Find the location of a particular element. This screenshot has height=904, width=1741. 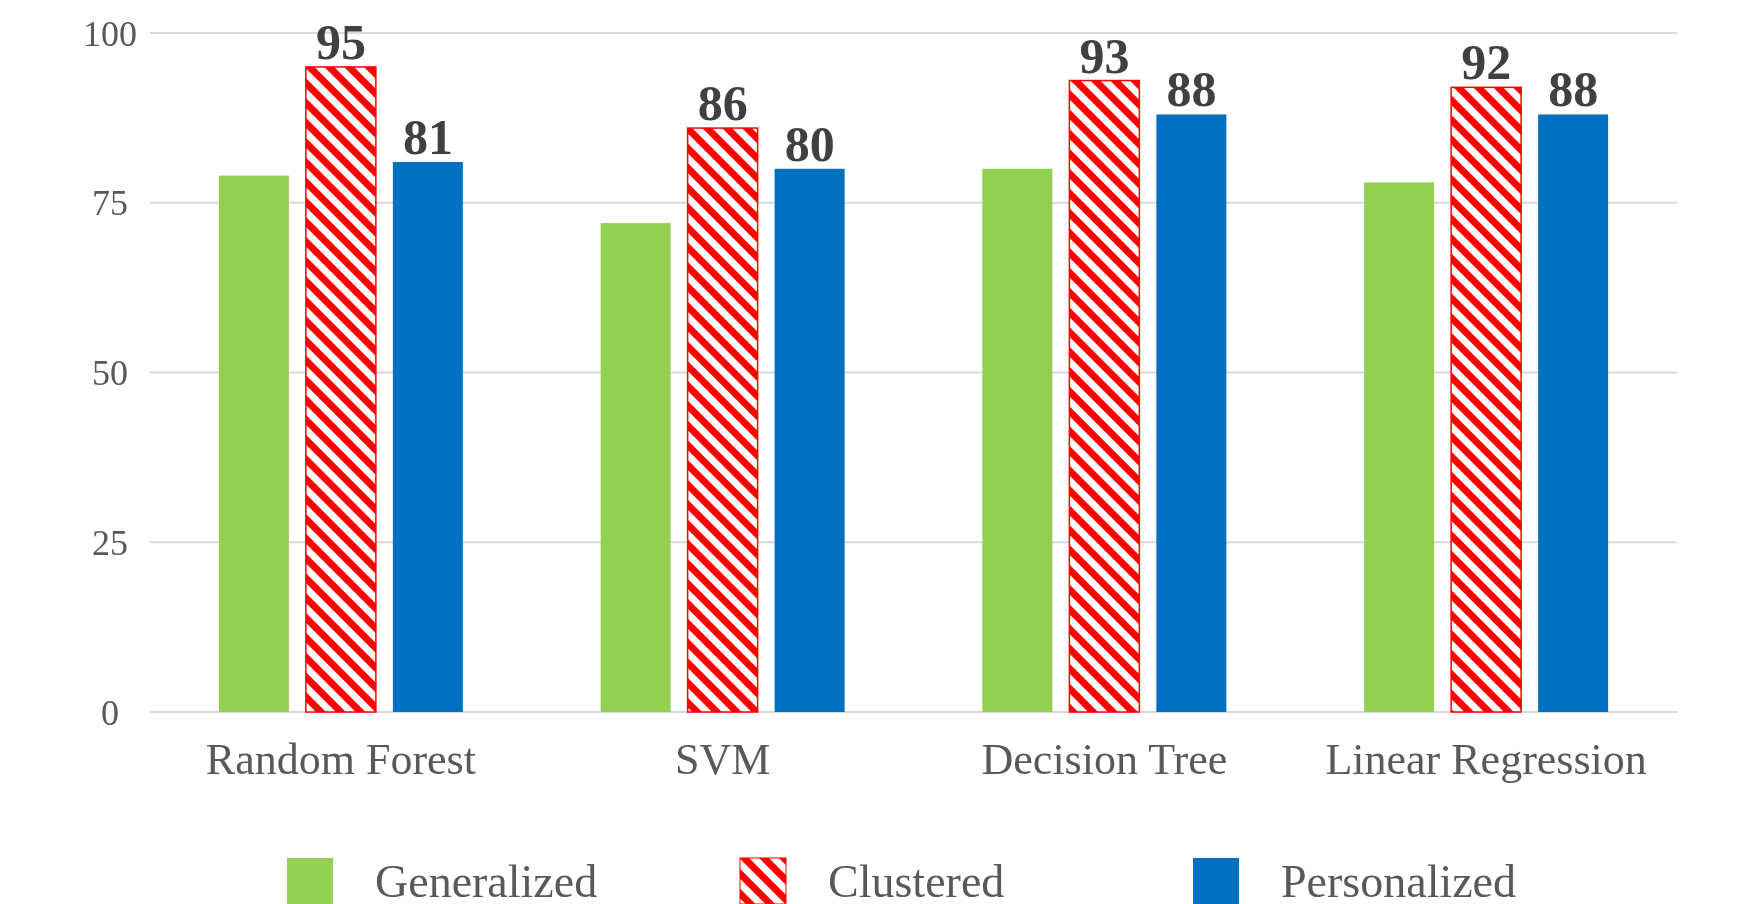

legend-label: Generalized is located at coordinates (486, 880).